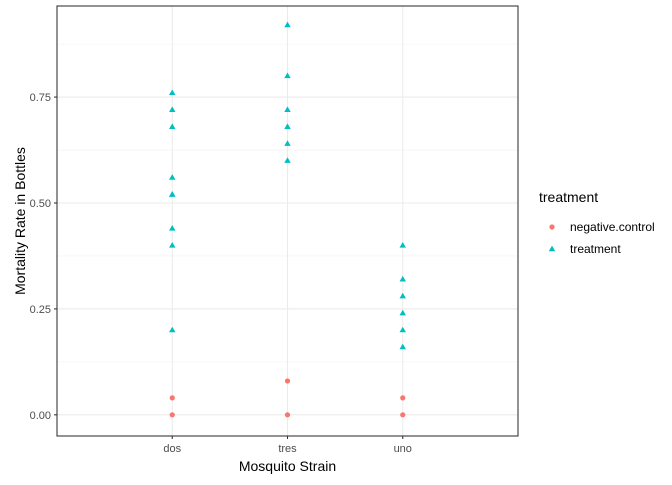 This screenshot has width=672, height=485. I want to click on y-tick-label: 0.00, so click(40, 416).